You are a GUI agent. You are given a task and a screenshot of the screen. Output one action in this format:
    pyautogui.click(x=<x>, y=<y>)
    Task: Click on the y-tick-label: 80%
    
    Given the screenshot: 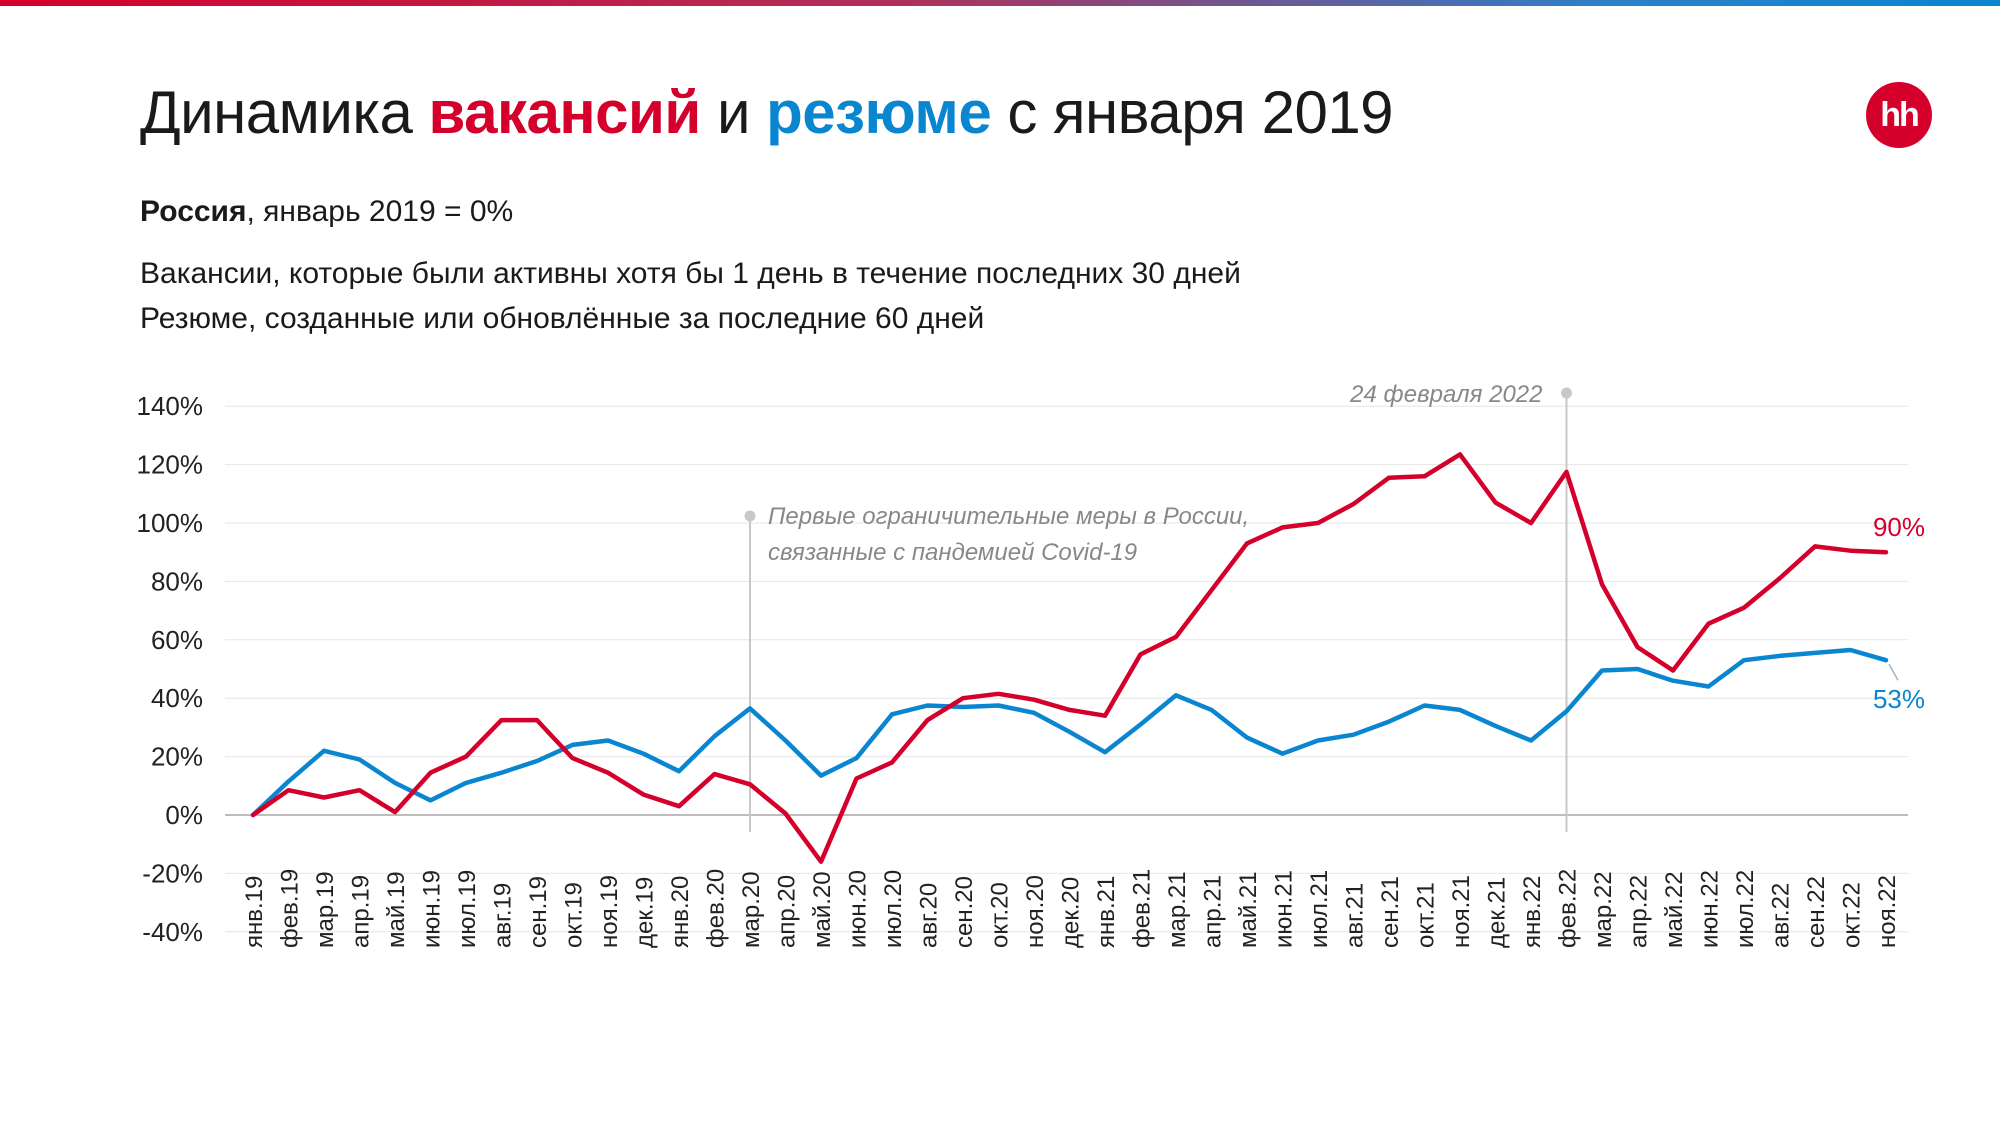 What is the action you would take?
    pyautogui.click(x=177, y=581)
    